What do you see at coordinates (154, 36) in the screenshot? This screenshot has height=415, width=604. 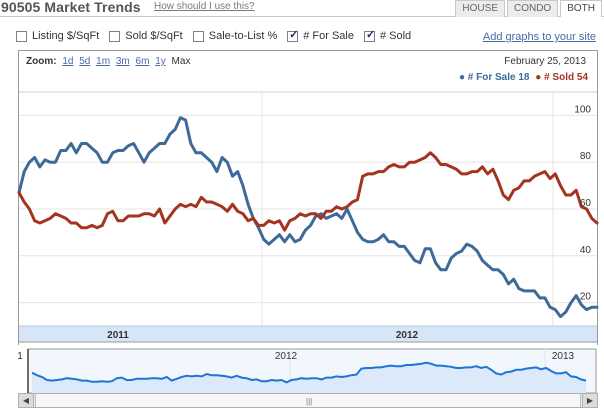 I see `sold-sqft-label: Sold $/SqFt` at bounding box center [154, 36].